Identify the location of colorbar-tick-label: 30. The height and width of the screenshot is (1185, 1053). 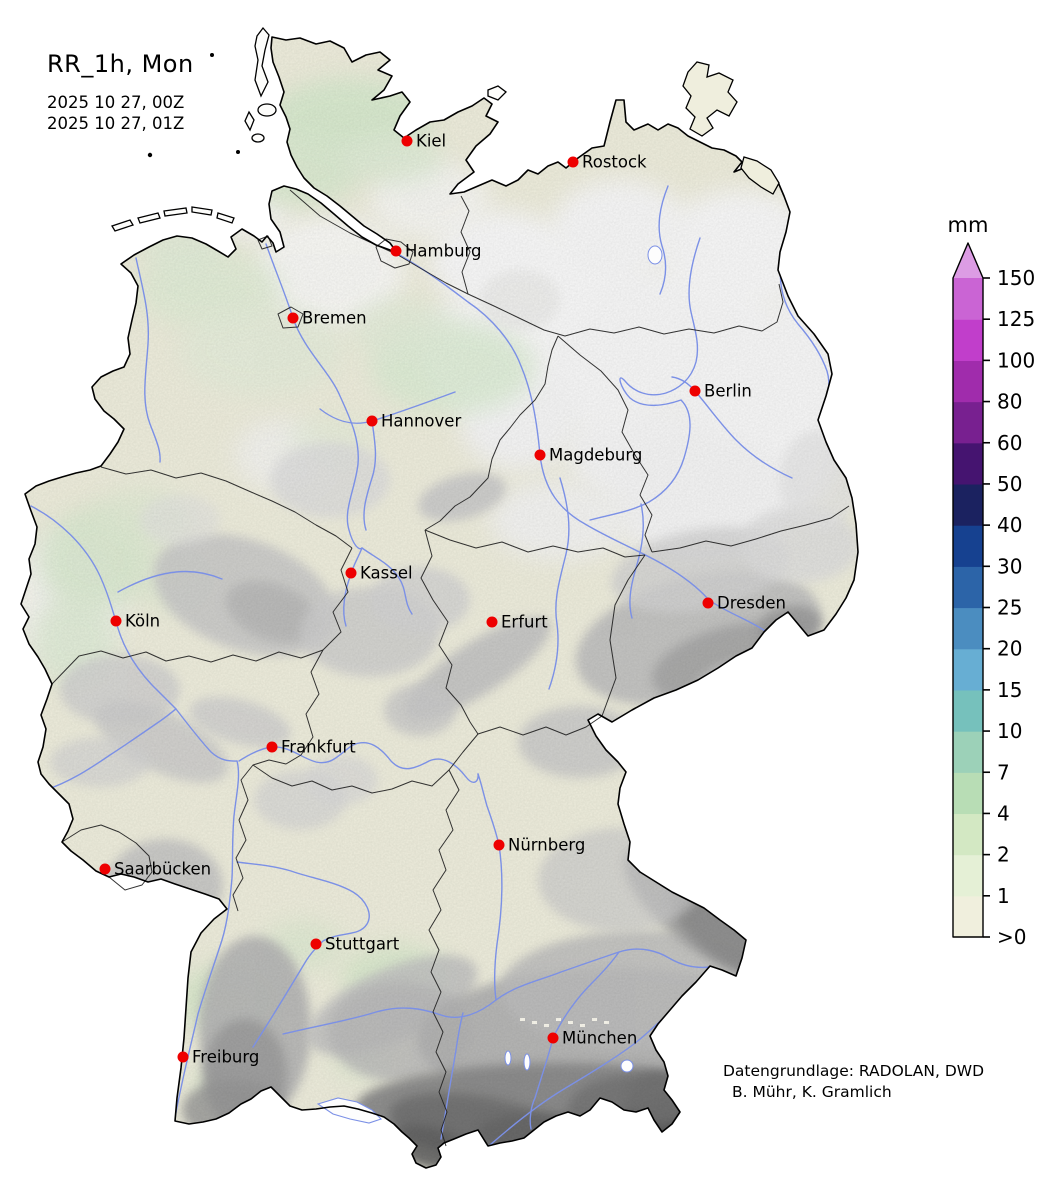
(1009, 566).